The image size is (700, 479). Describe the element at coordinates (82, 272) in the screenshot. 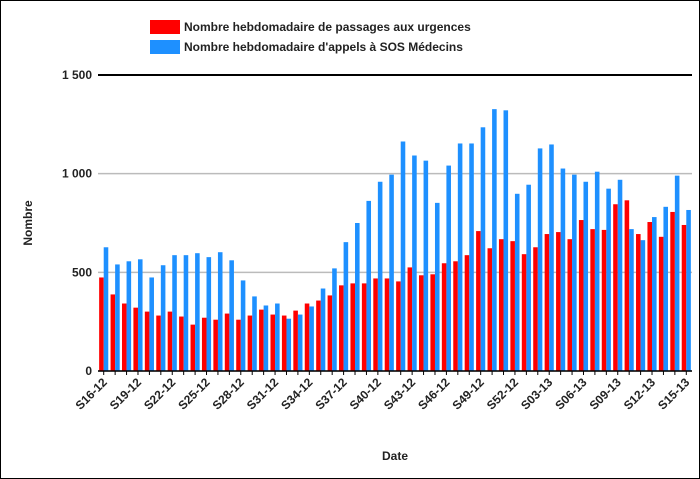

I see `y-tick-label: 500` at that location.